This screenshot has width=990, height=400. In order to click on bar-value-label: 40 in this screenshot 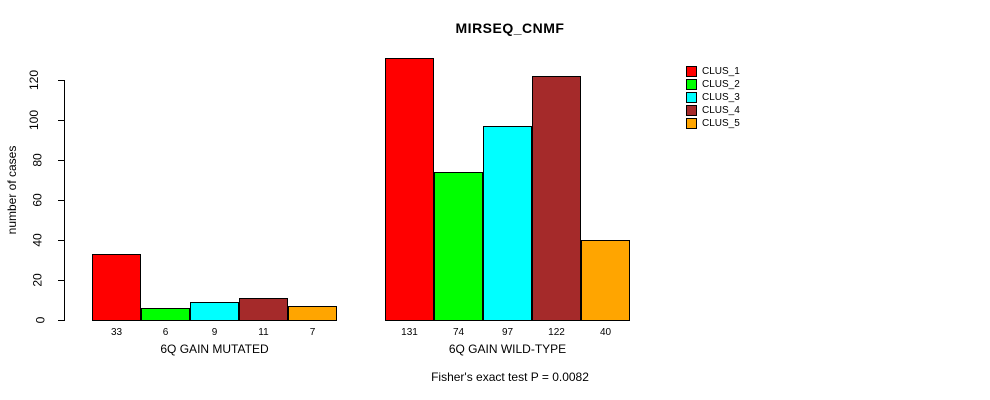, I will do `click(605, 332)`.